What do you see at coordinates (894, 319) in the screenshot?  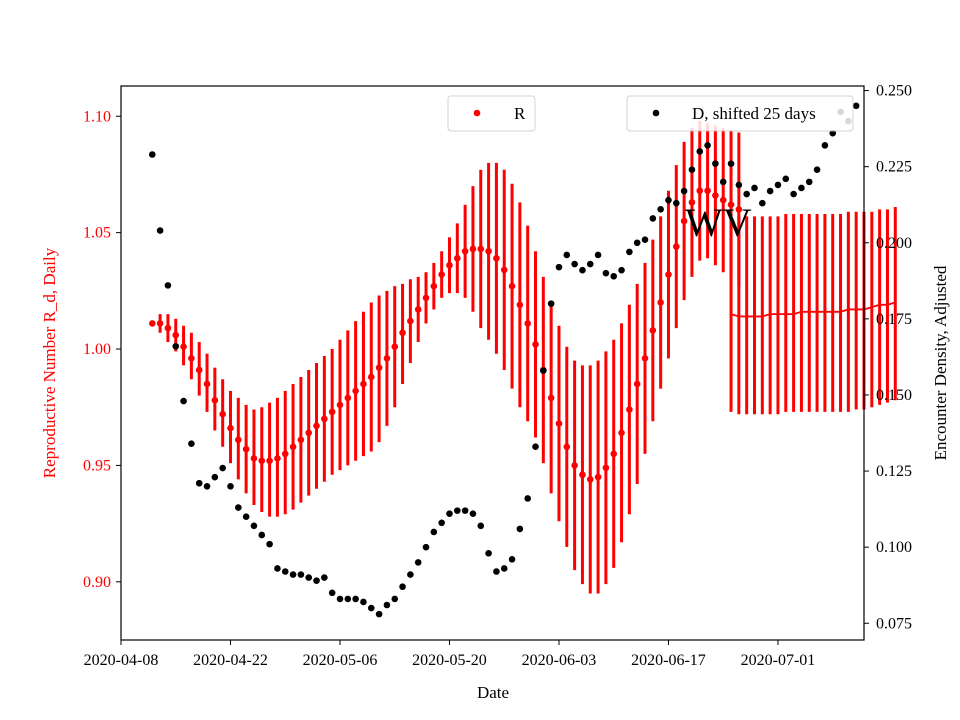 I see `y-right-tick-label: 0.175` at bounding box center [894, 319].